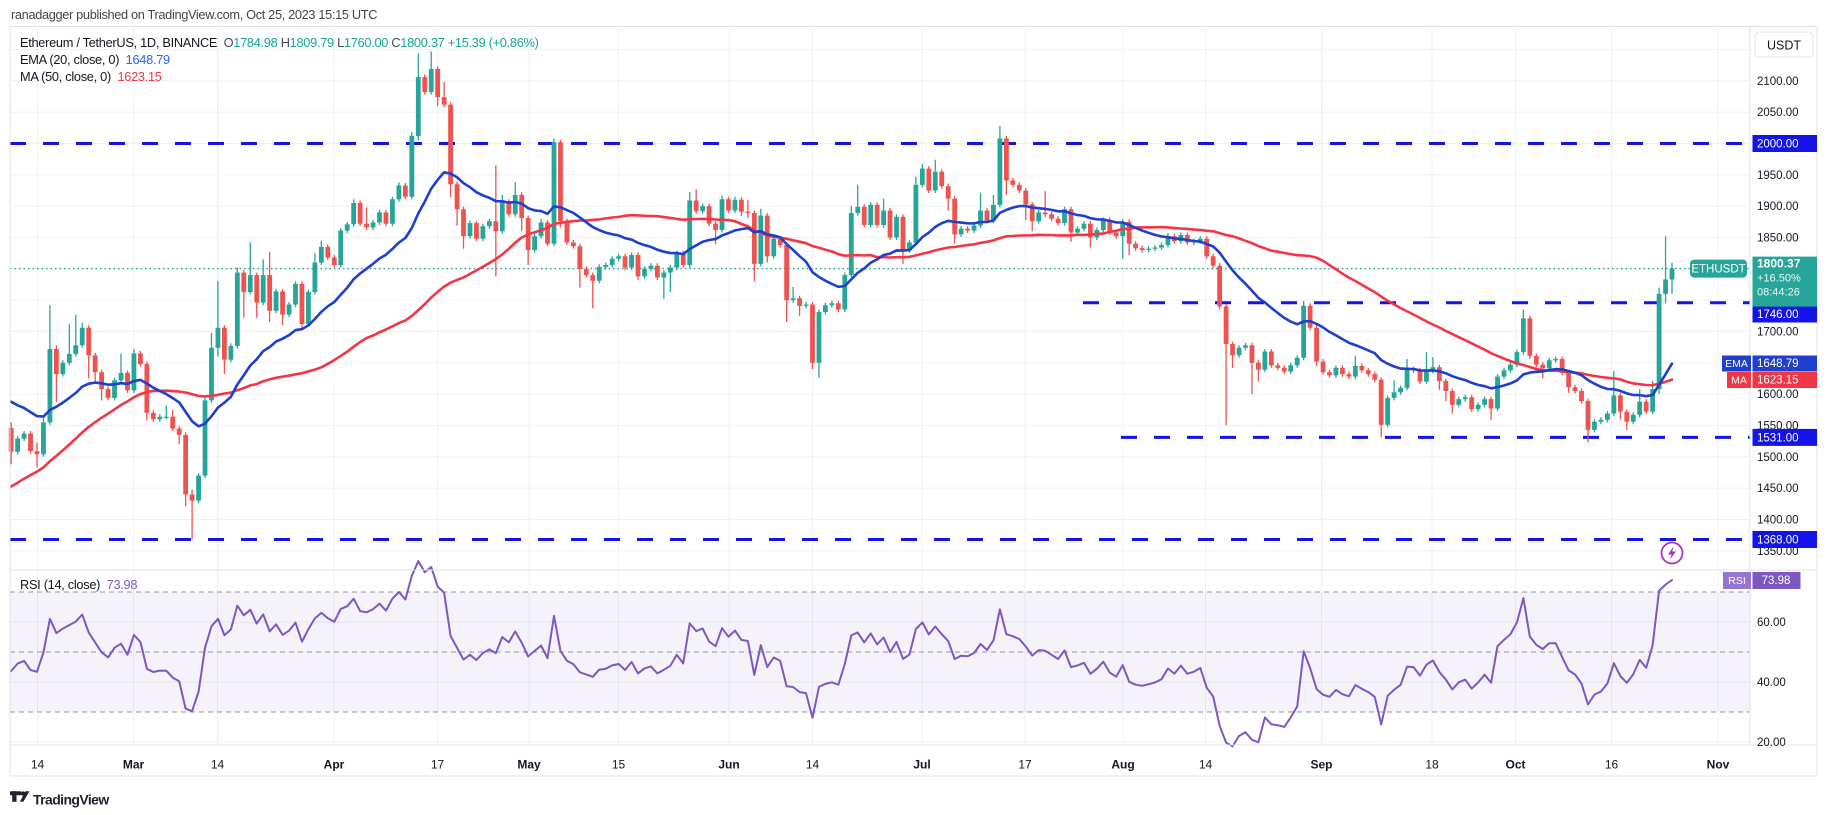  What do you see at coordinates (529, 765) in the screenshot?
I see `svg-text: May` at bounding box center [529, 765].